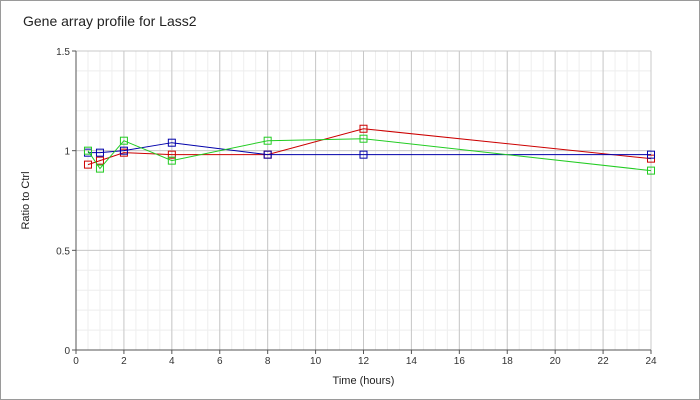  I want to click on x-tick-label: 0, so click(76, 361).